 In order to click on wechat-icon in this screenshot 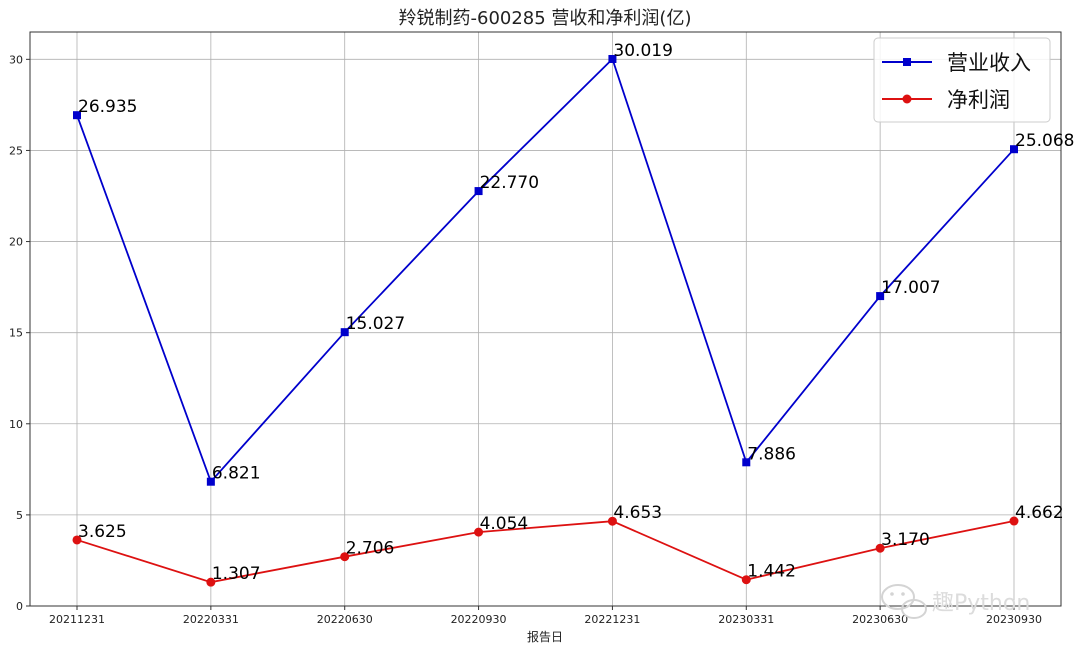, I will do `click(904, 601)`.